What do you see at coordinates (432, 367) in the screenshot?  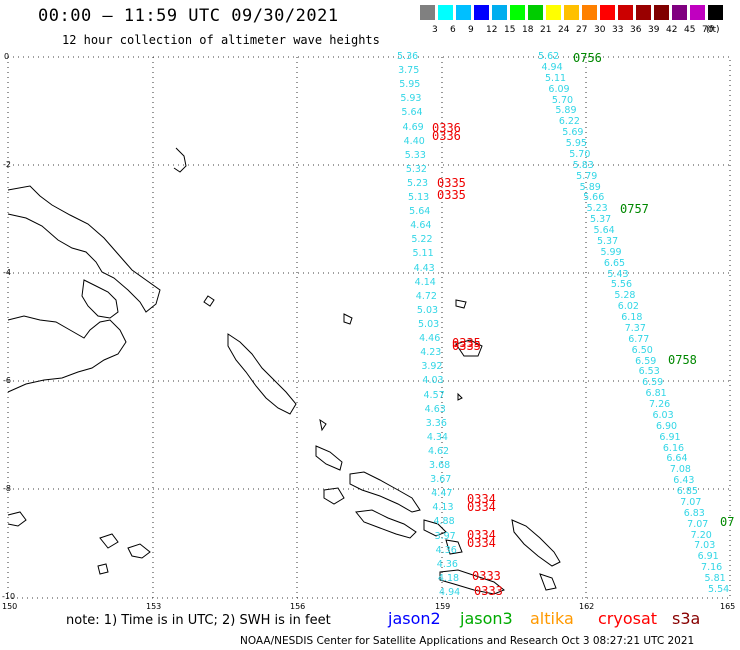 I see `wave-height-label: 3.92` at bounding box center [432, 367].